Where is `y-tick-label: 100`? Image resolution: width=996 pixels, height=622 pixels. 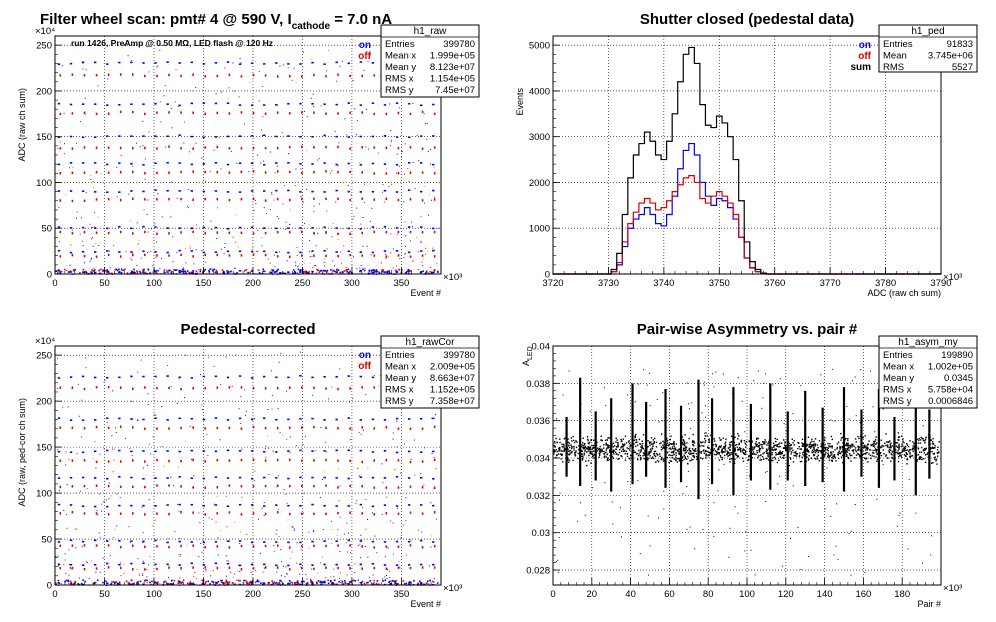
y-tick-label: 100 is located at coordinates (44, 183).